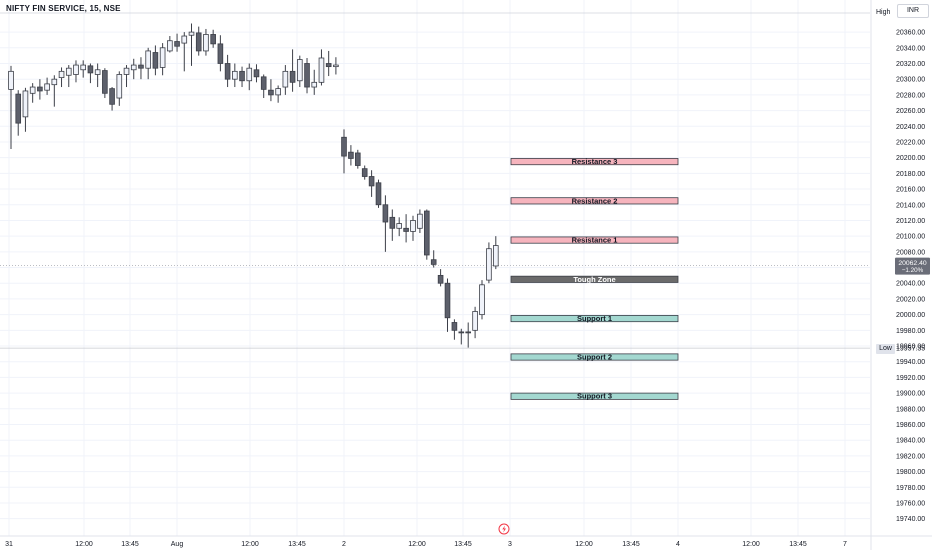 This screenshot has height=555, width=932. I want to click on x-tick-label: 3, so click(510, 544).